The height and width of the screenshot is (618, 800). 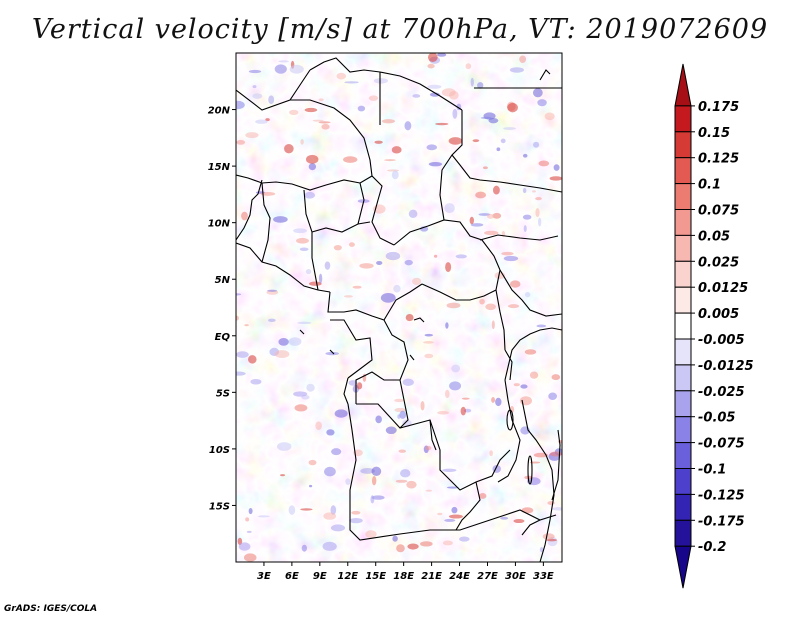 I want to click on colorbar-label: 0.05, so click(x=714, y=236).